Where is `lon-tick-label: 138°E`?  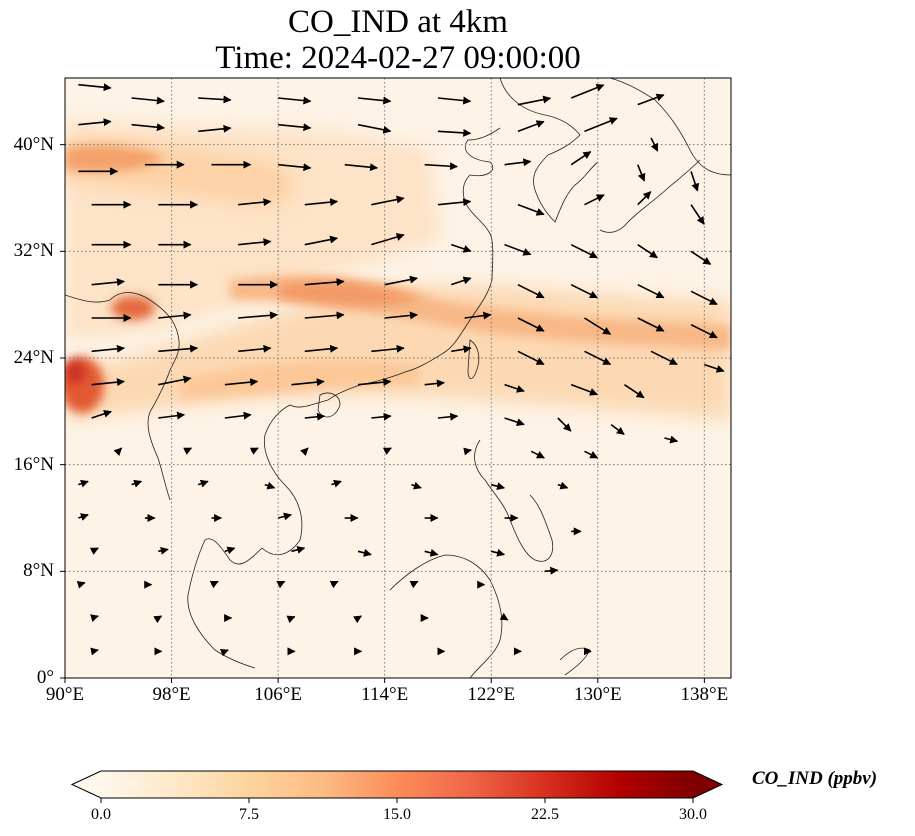
lon-tick-label: 138°E is located at coordinates (704, 694).